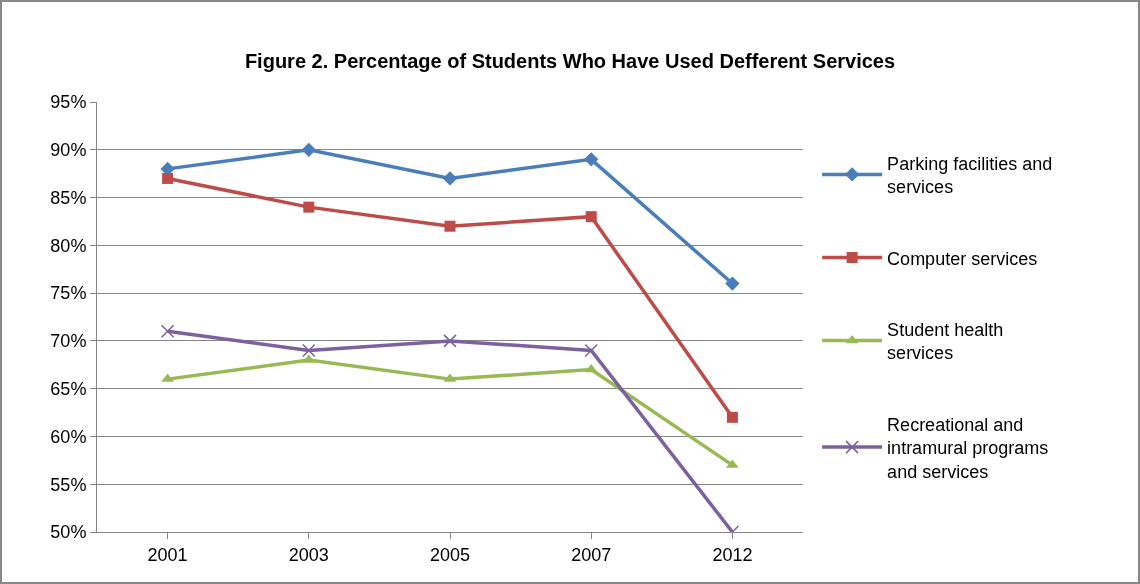 The image size is (1140, 584). I want to click on legend-label: Computer services, so click(962, 258).